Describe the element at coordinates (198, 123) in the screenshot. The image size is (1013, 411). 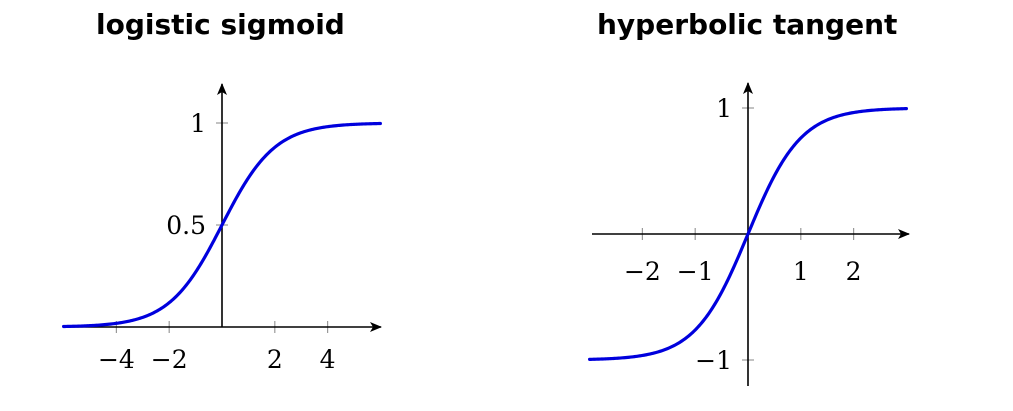
I see `y-tick-label-sigmoid-1: 1` at that location.